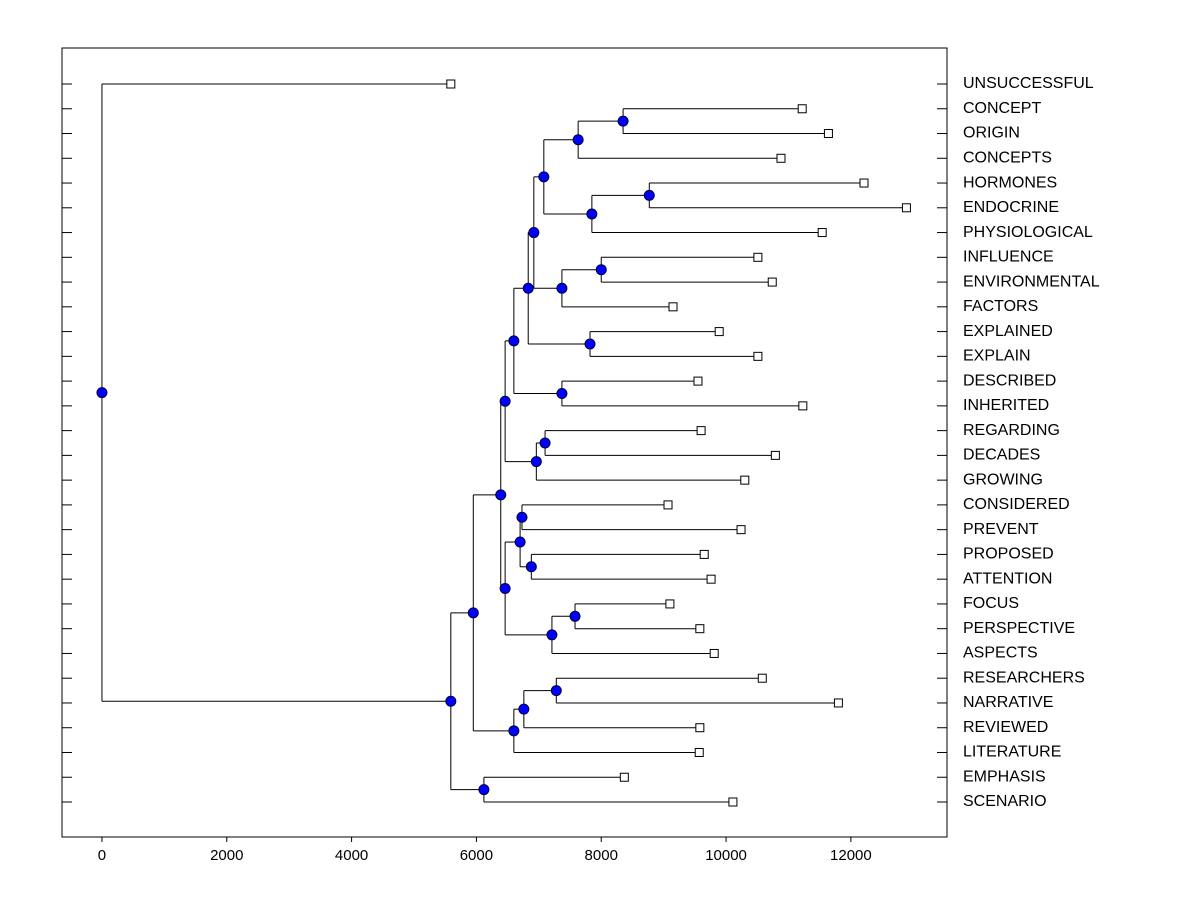 The width and height of the screenshot is (1200, 900). I want to click on leaf-label: FACTORS, so click(1000, 306).